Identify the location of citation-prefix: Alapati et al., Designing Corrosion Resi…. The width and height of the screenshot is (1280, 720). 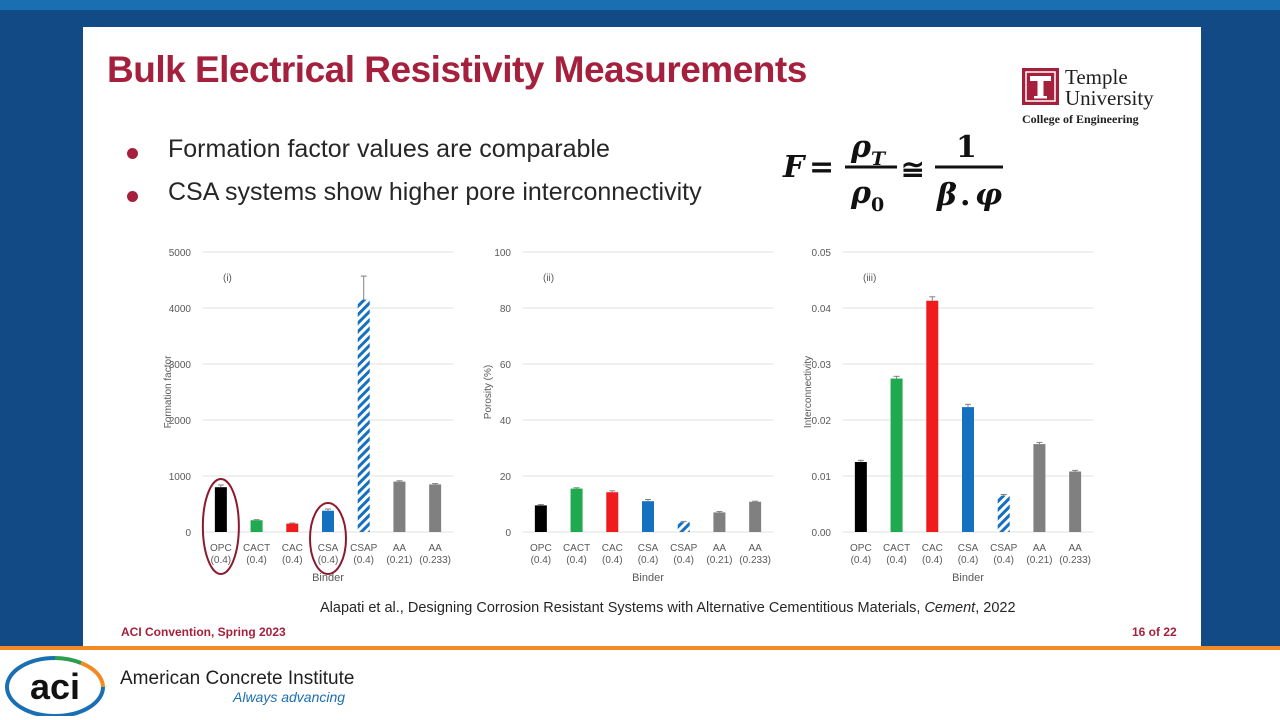
(622, 608).